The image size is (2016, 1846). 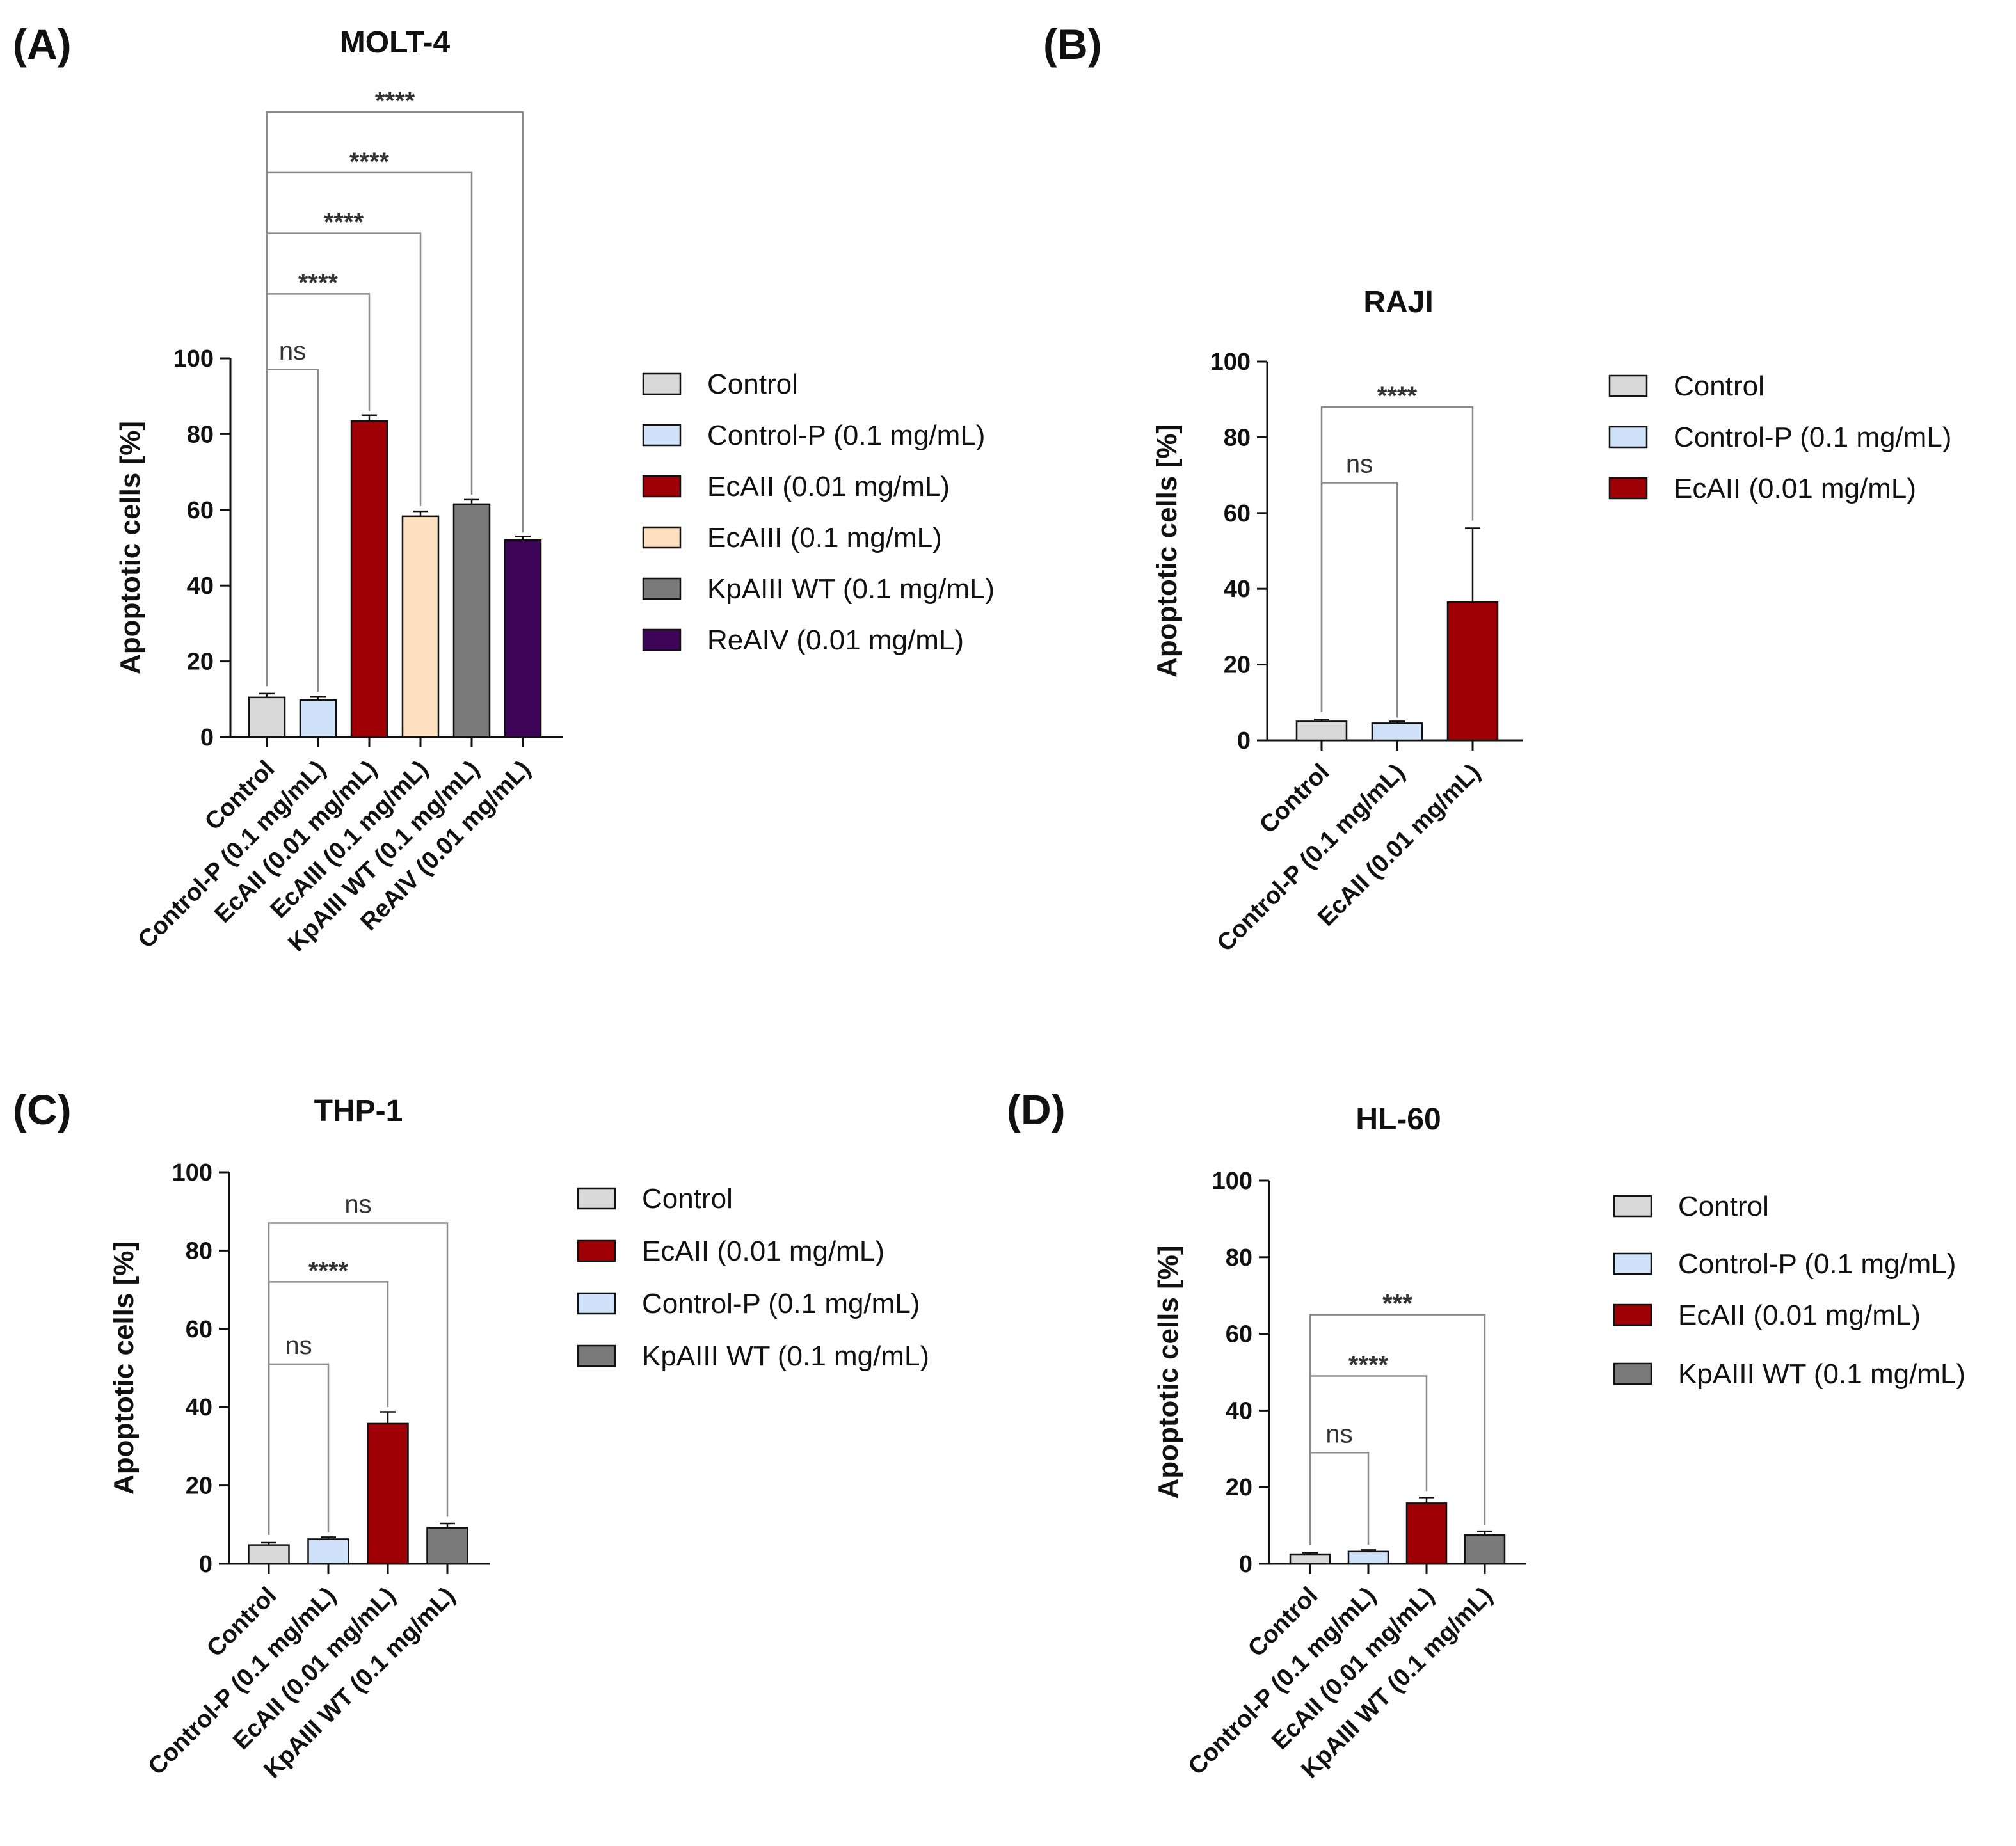 What do you see at coordinates (420, 626) in the screenshot?
I see `bar-ecaiii` at bounding box center [420, 626].